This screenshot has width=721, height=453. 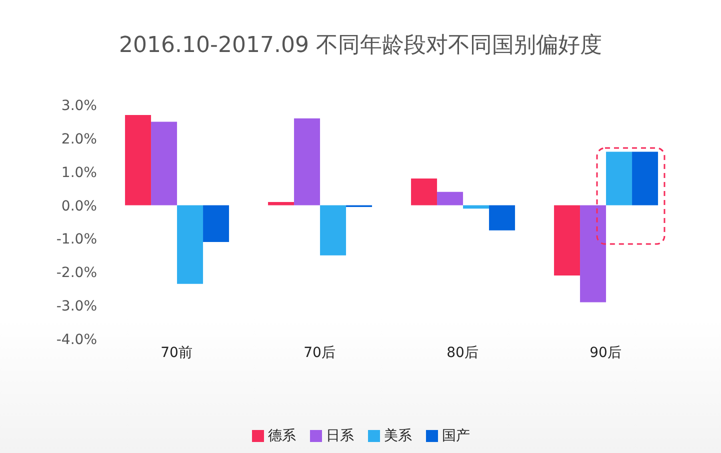 I want to click on chart-title: 2016.10-2017.09 不同年龄段对不同国别偏好度, so click(x=360, y=46).